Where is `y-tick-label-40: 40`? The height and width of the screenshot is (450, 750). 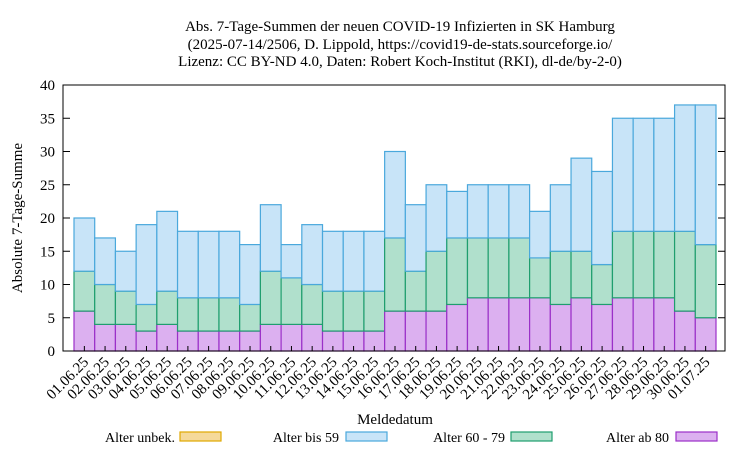
y-tick-label-40: 40 is located at coordinates (47, 86).